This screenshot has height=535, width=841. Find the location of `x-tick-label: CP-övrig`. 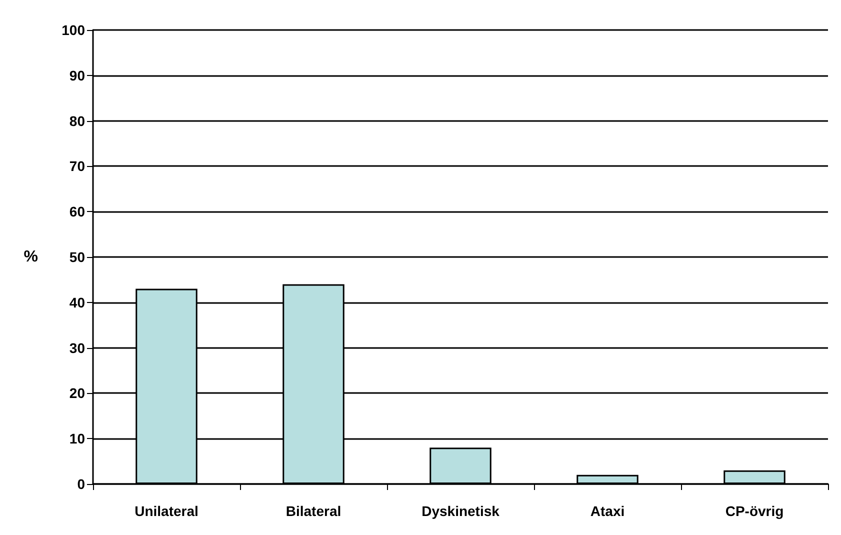

x-tick-label: CP-övrig is located at coordinates (754, 511).